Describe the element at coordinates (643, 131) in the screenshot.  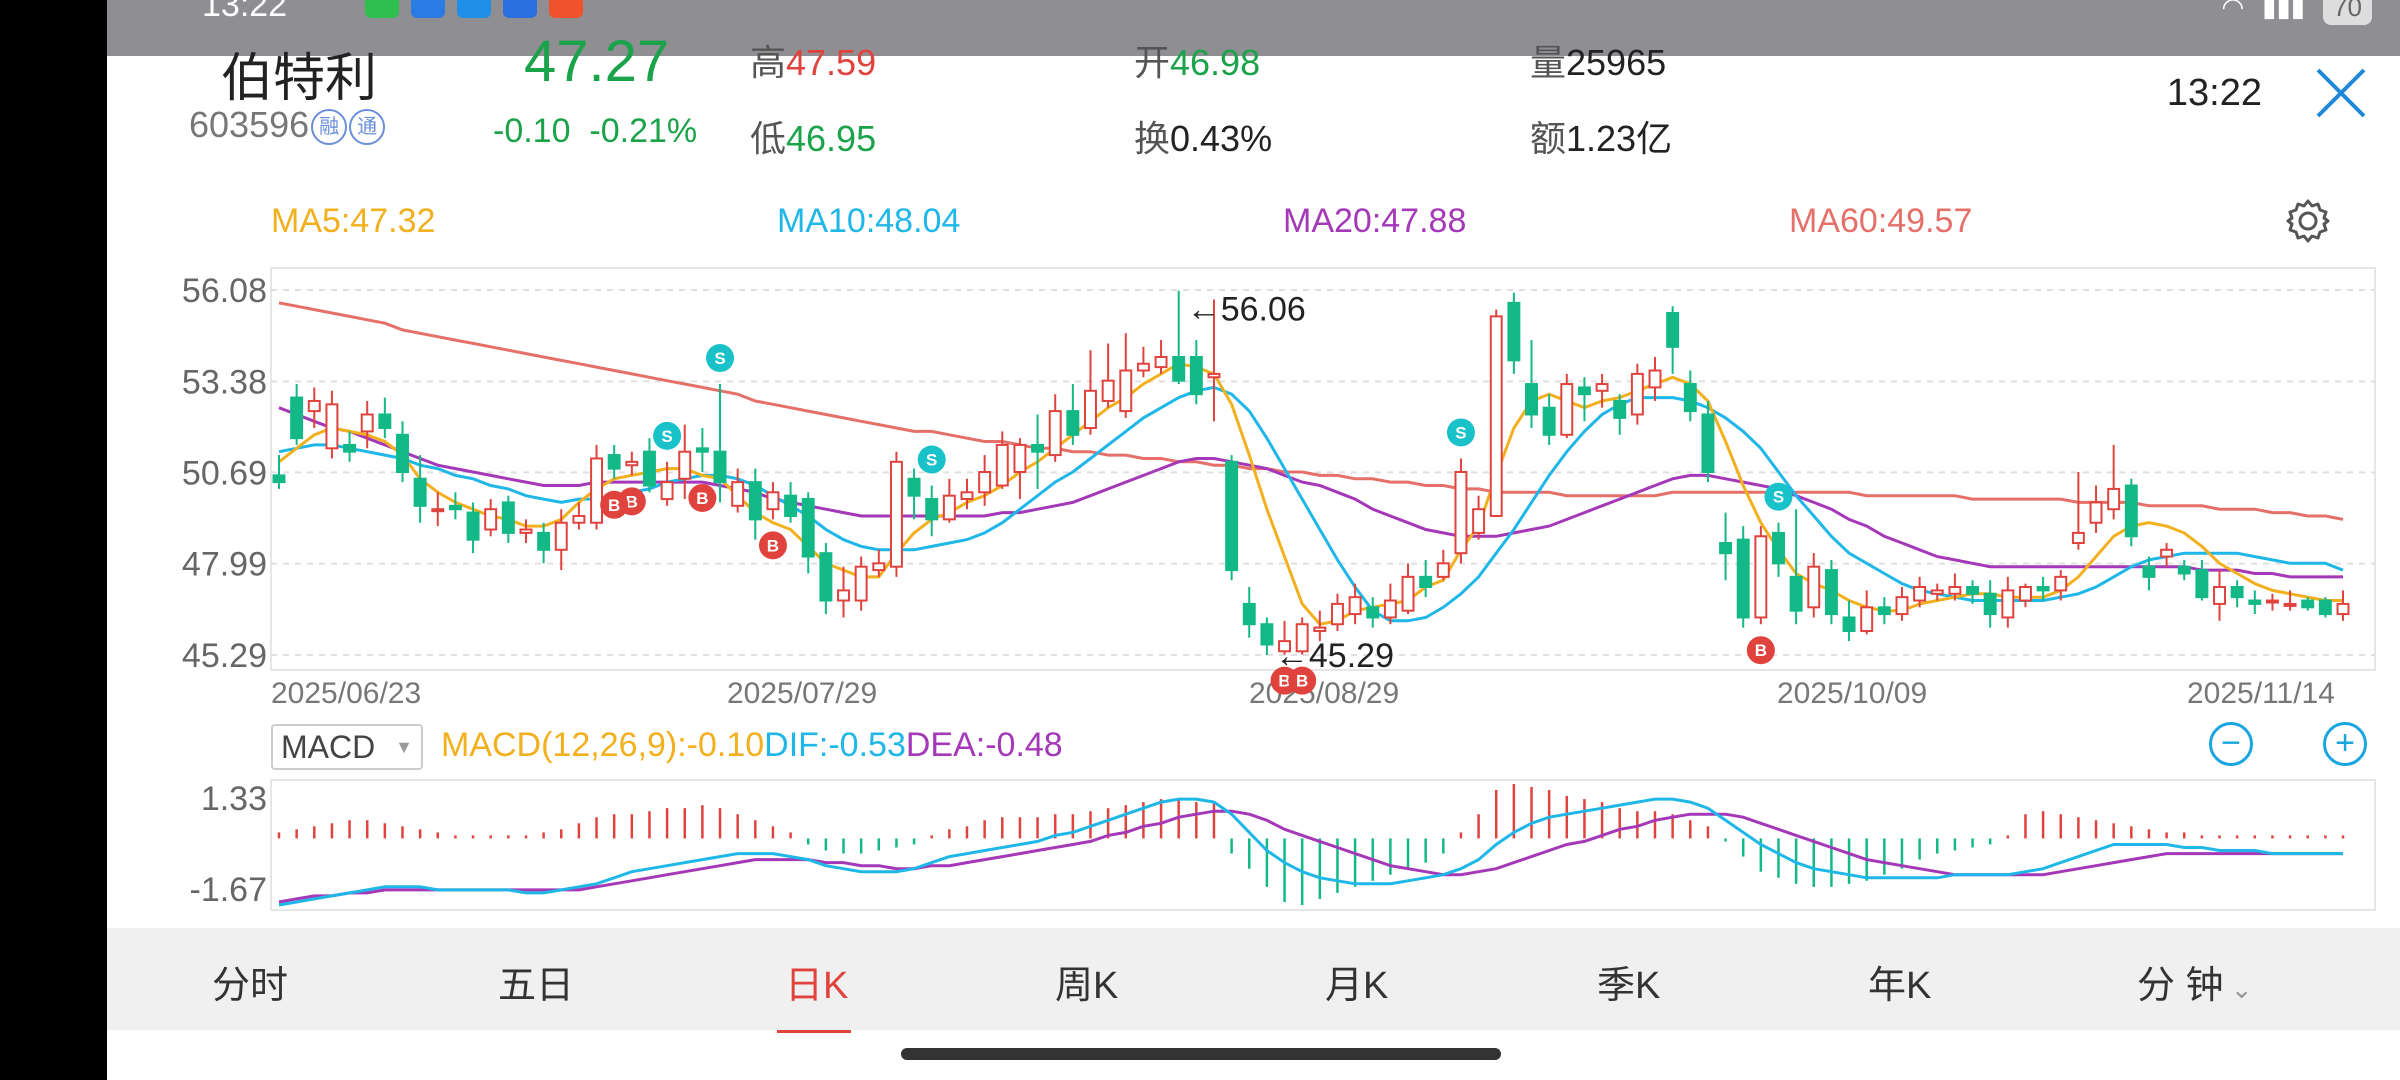
I see `price-change-pct: -0.21%` at that location.